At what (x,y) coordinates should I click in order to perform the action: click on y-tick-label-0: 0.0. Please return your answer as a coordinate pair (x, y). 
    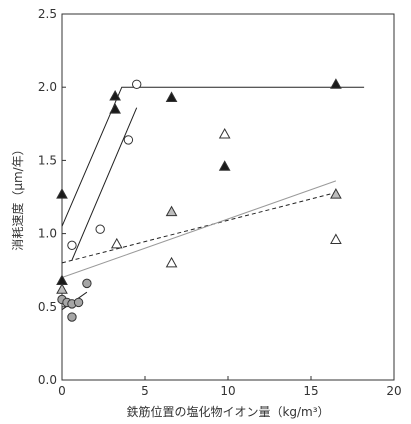
    Looking at the image, I should click on (47, 380).